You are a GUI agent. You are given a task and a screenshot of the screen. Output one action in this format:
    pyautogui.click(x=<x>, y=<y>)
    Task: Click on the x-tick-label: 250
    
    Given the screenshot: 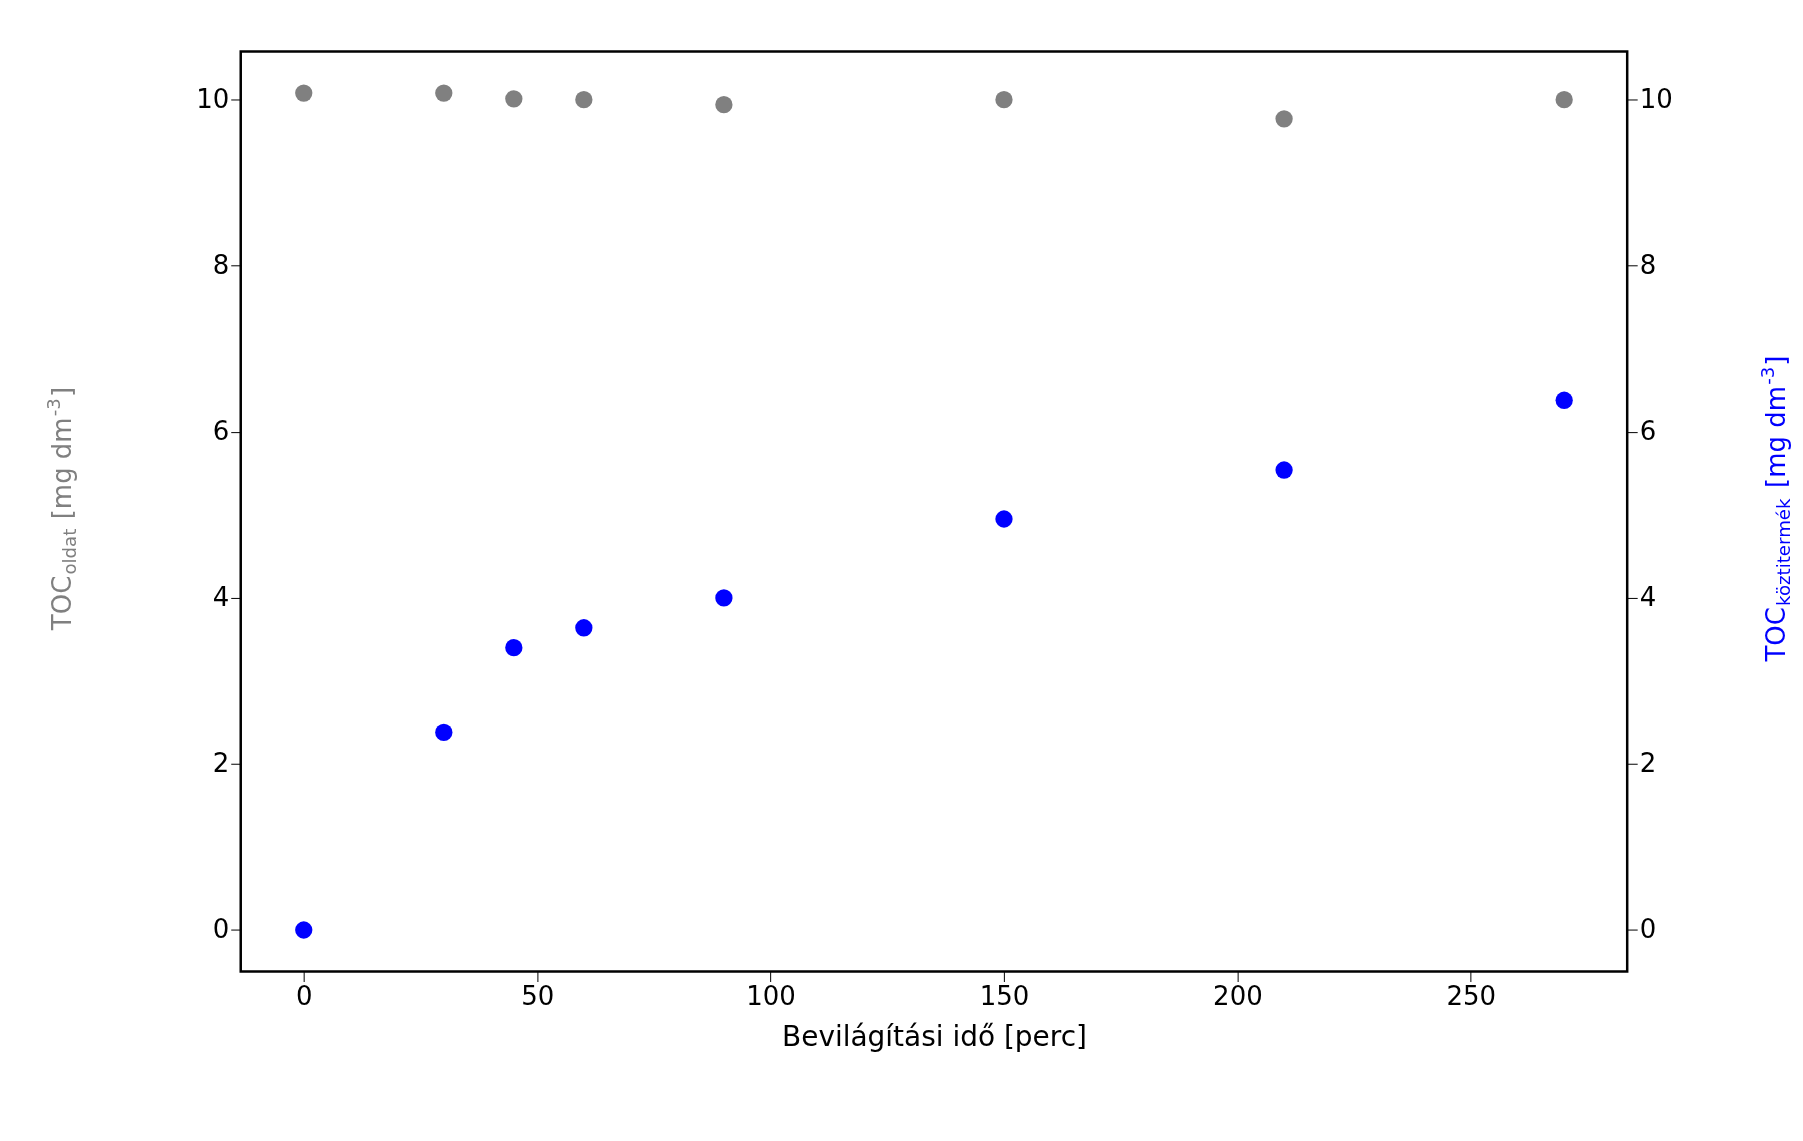 What is the action you would take?
    pyautogui.click(x=1471, y=995)
    